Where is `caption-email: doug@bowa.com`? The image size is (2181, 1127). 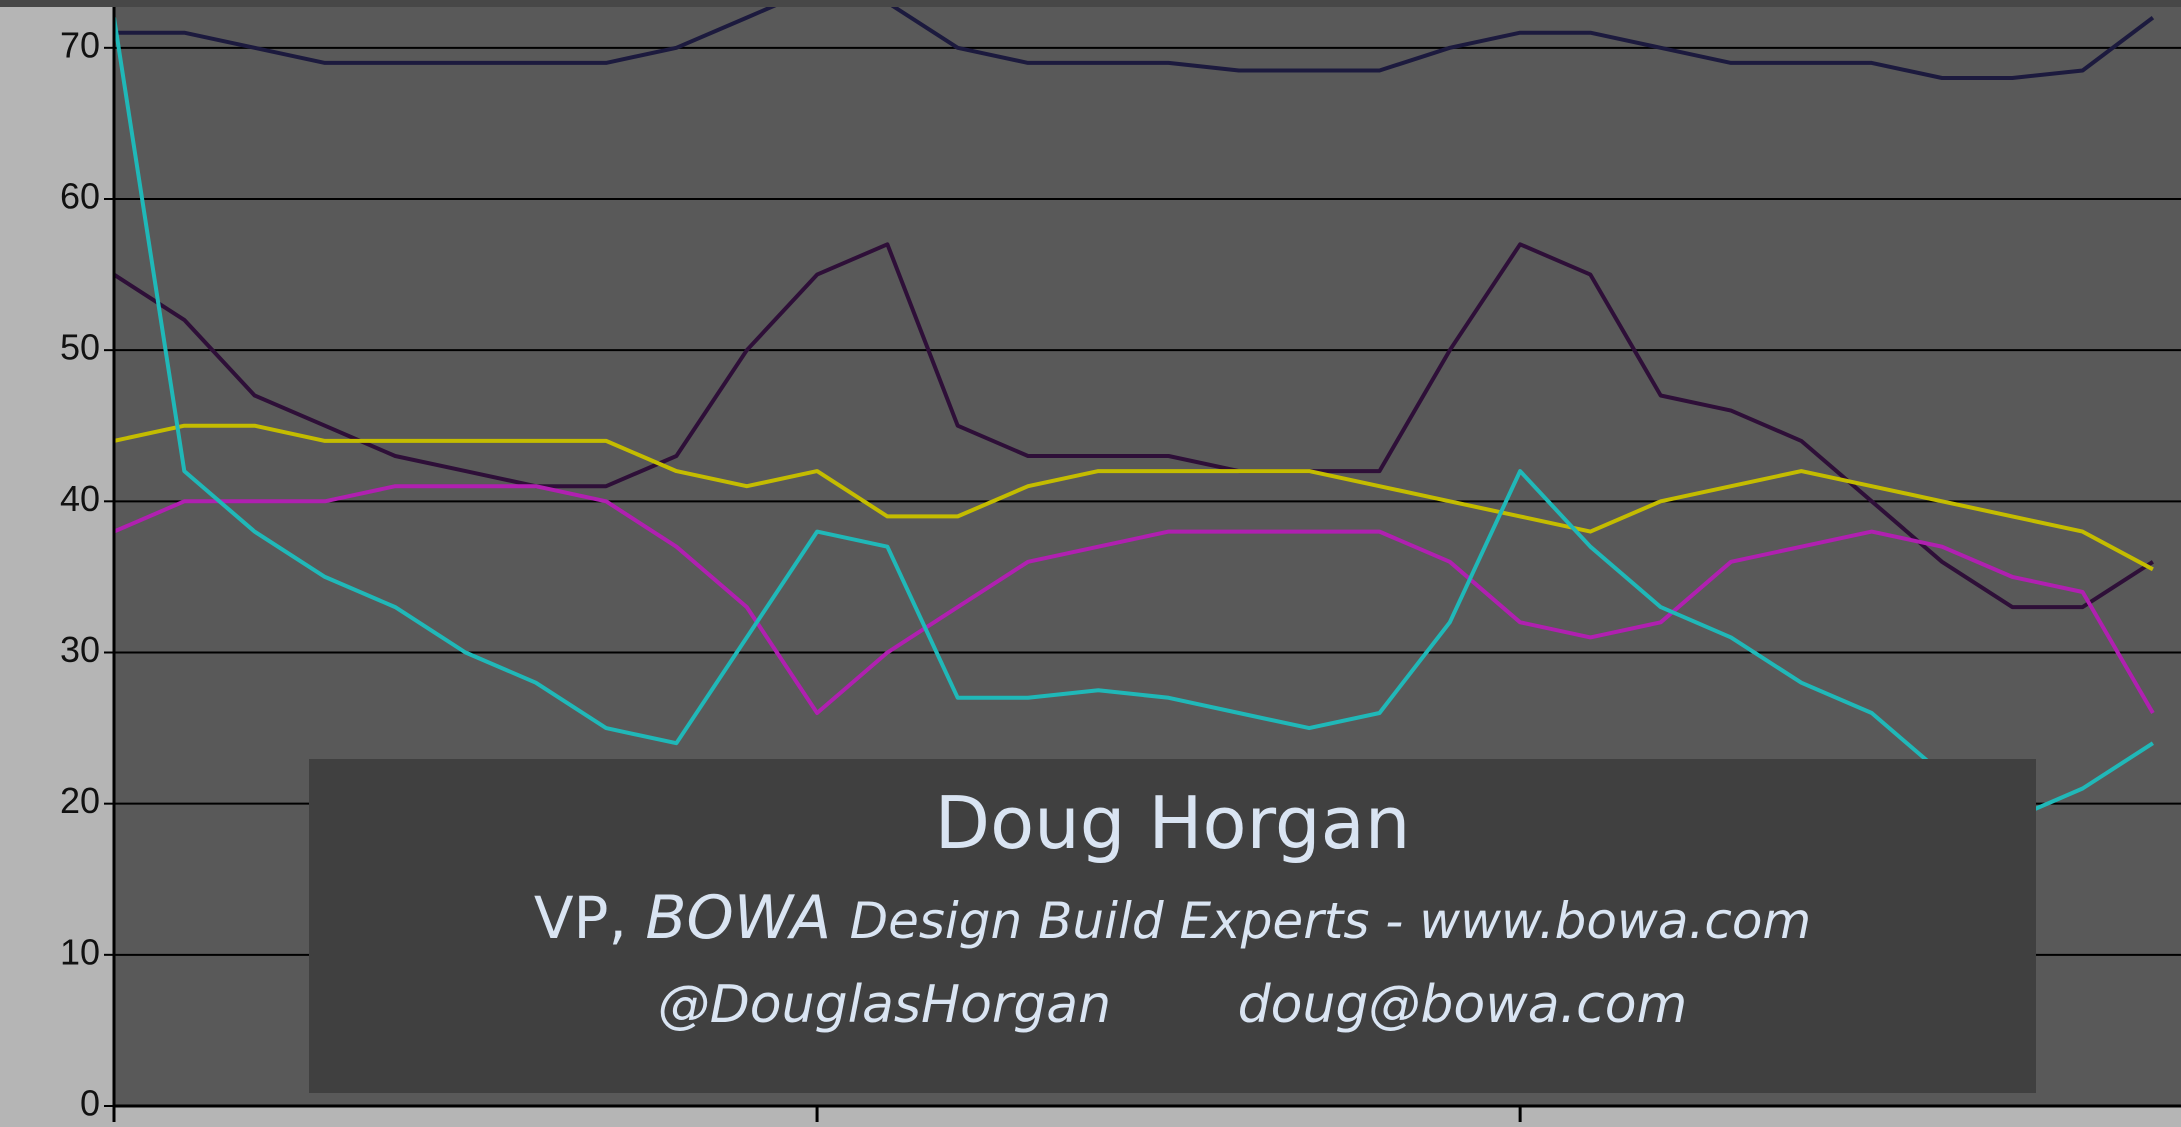 caption-email: doug@bowa.com is located at coordinates (1462, 1005).